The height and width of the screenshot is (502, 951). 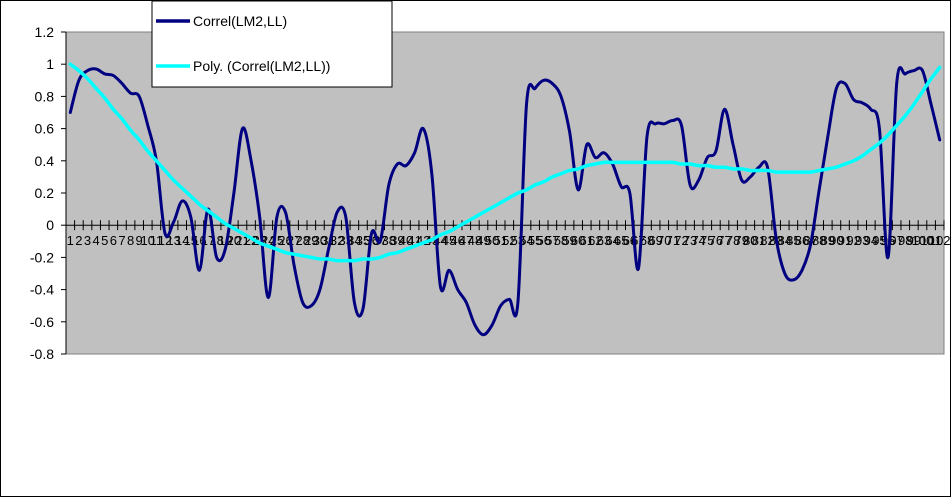 What do you see at coordinates (578, 240) in the screenshot?
I see `x-tick-label: 60` at bounding box center [578, 240].